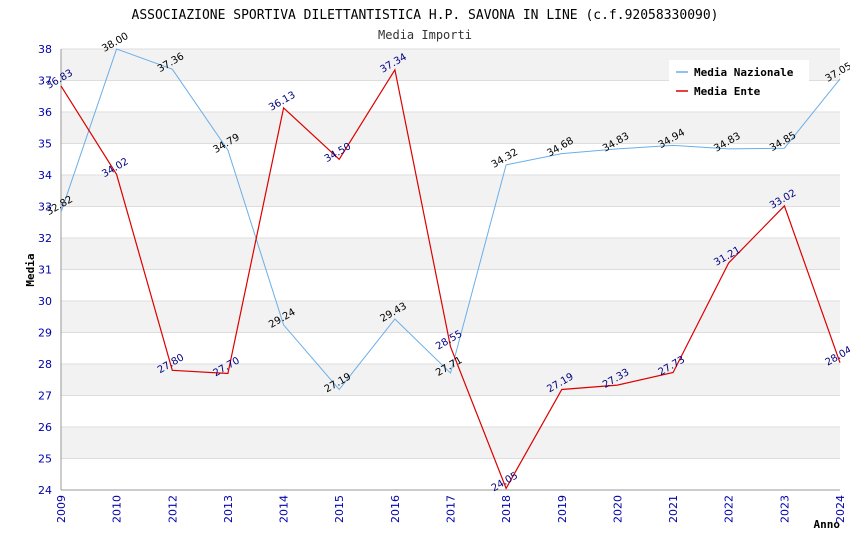 The height and width of the screenshot is (550, 850). Describe the element at coordinates (45, 459) in the screenshot. I see `y-tick-label: 25` at that location.